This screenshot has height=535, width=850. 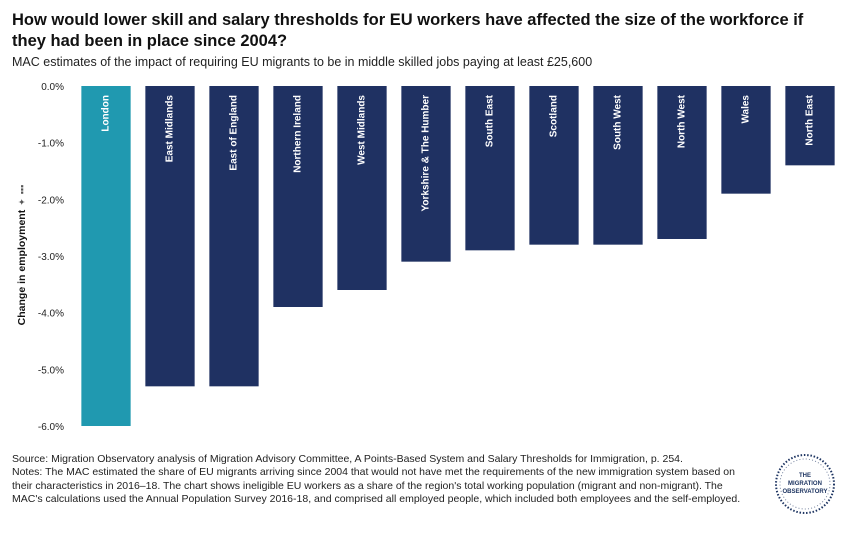 What do you see at coordinates (51, 144) in the screenshot?
I see `y-tick-label: -1.0%` at bounding box center [51, 144].